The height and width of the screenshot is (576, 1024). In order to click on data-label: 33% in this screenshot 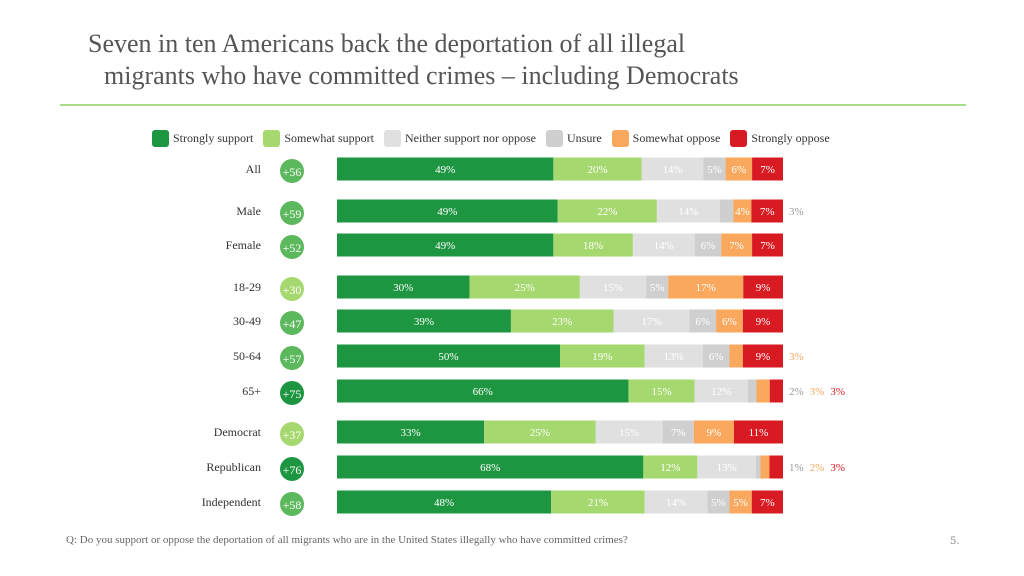, I will do `click(411, 433)`.